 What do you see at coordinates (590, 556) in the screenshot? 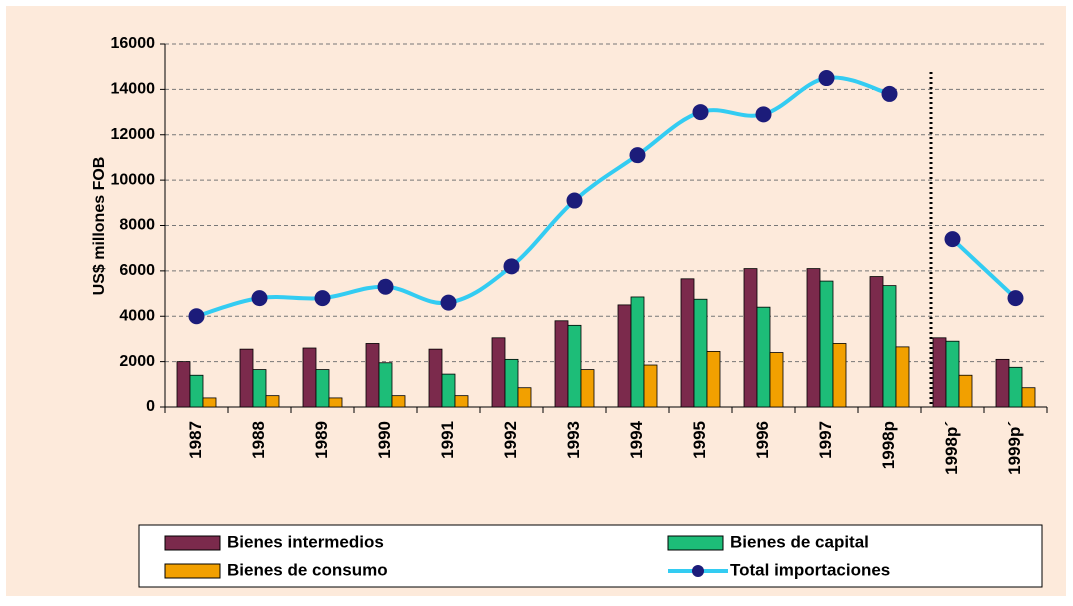
I see `legend-box` at bounding box center [590, 556].